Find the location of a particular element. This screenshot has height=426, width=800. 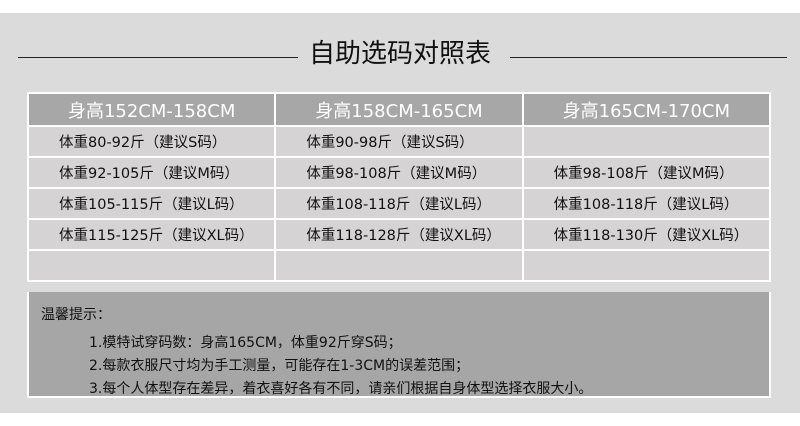

header-cell: 身高158CM-165CM is located at coordinates (399, 109).